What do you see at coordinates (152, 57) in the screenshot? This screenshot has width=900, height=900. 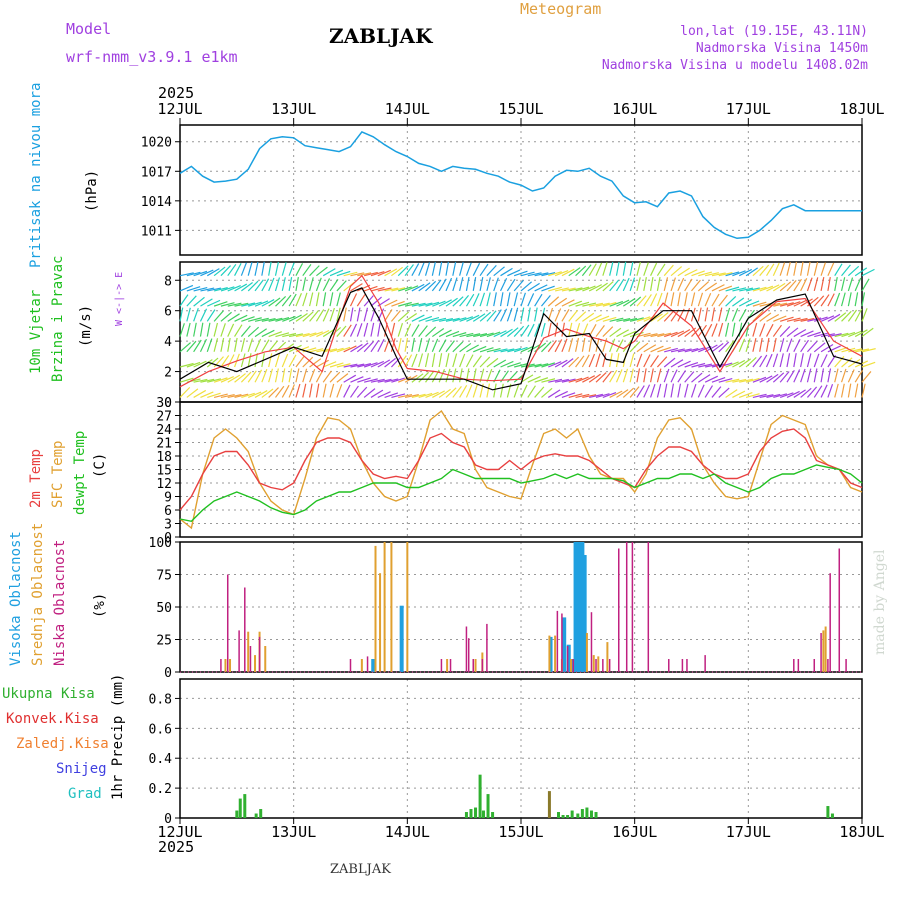 I see `model-name: wrf-nmm_v3.9.1 e1km` at bounding box center [152, 57].